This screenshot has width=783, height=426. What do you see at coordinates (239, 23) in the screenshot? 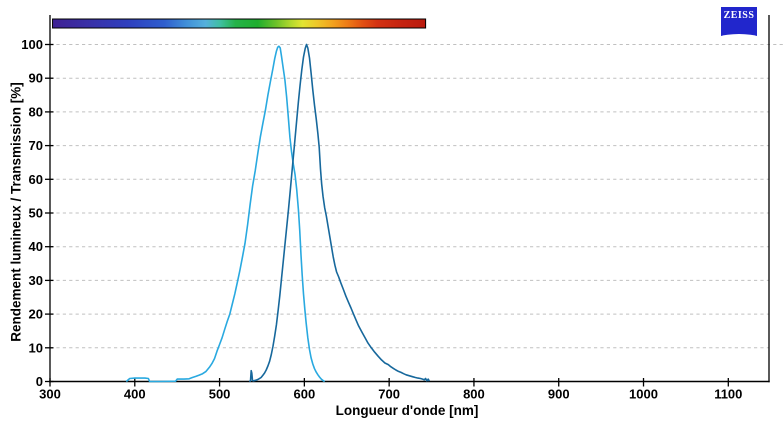
I see `visible-spectrum-bar` at bounding box center [239, 23].